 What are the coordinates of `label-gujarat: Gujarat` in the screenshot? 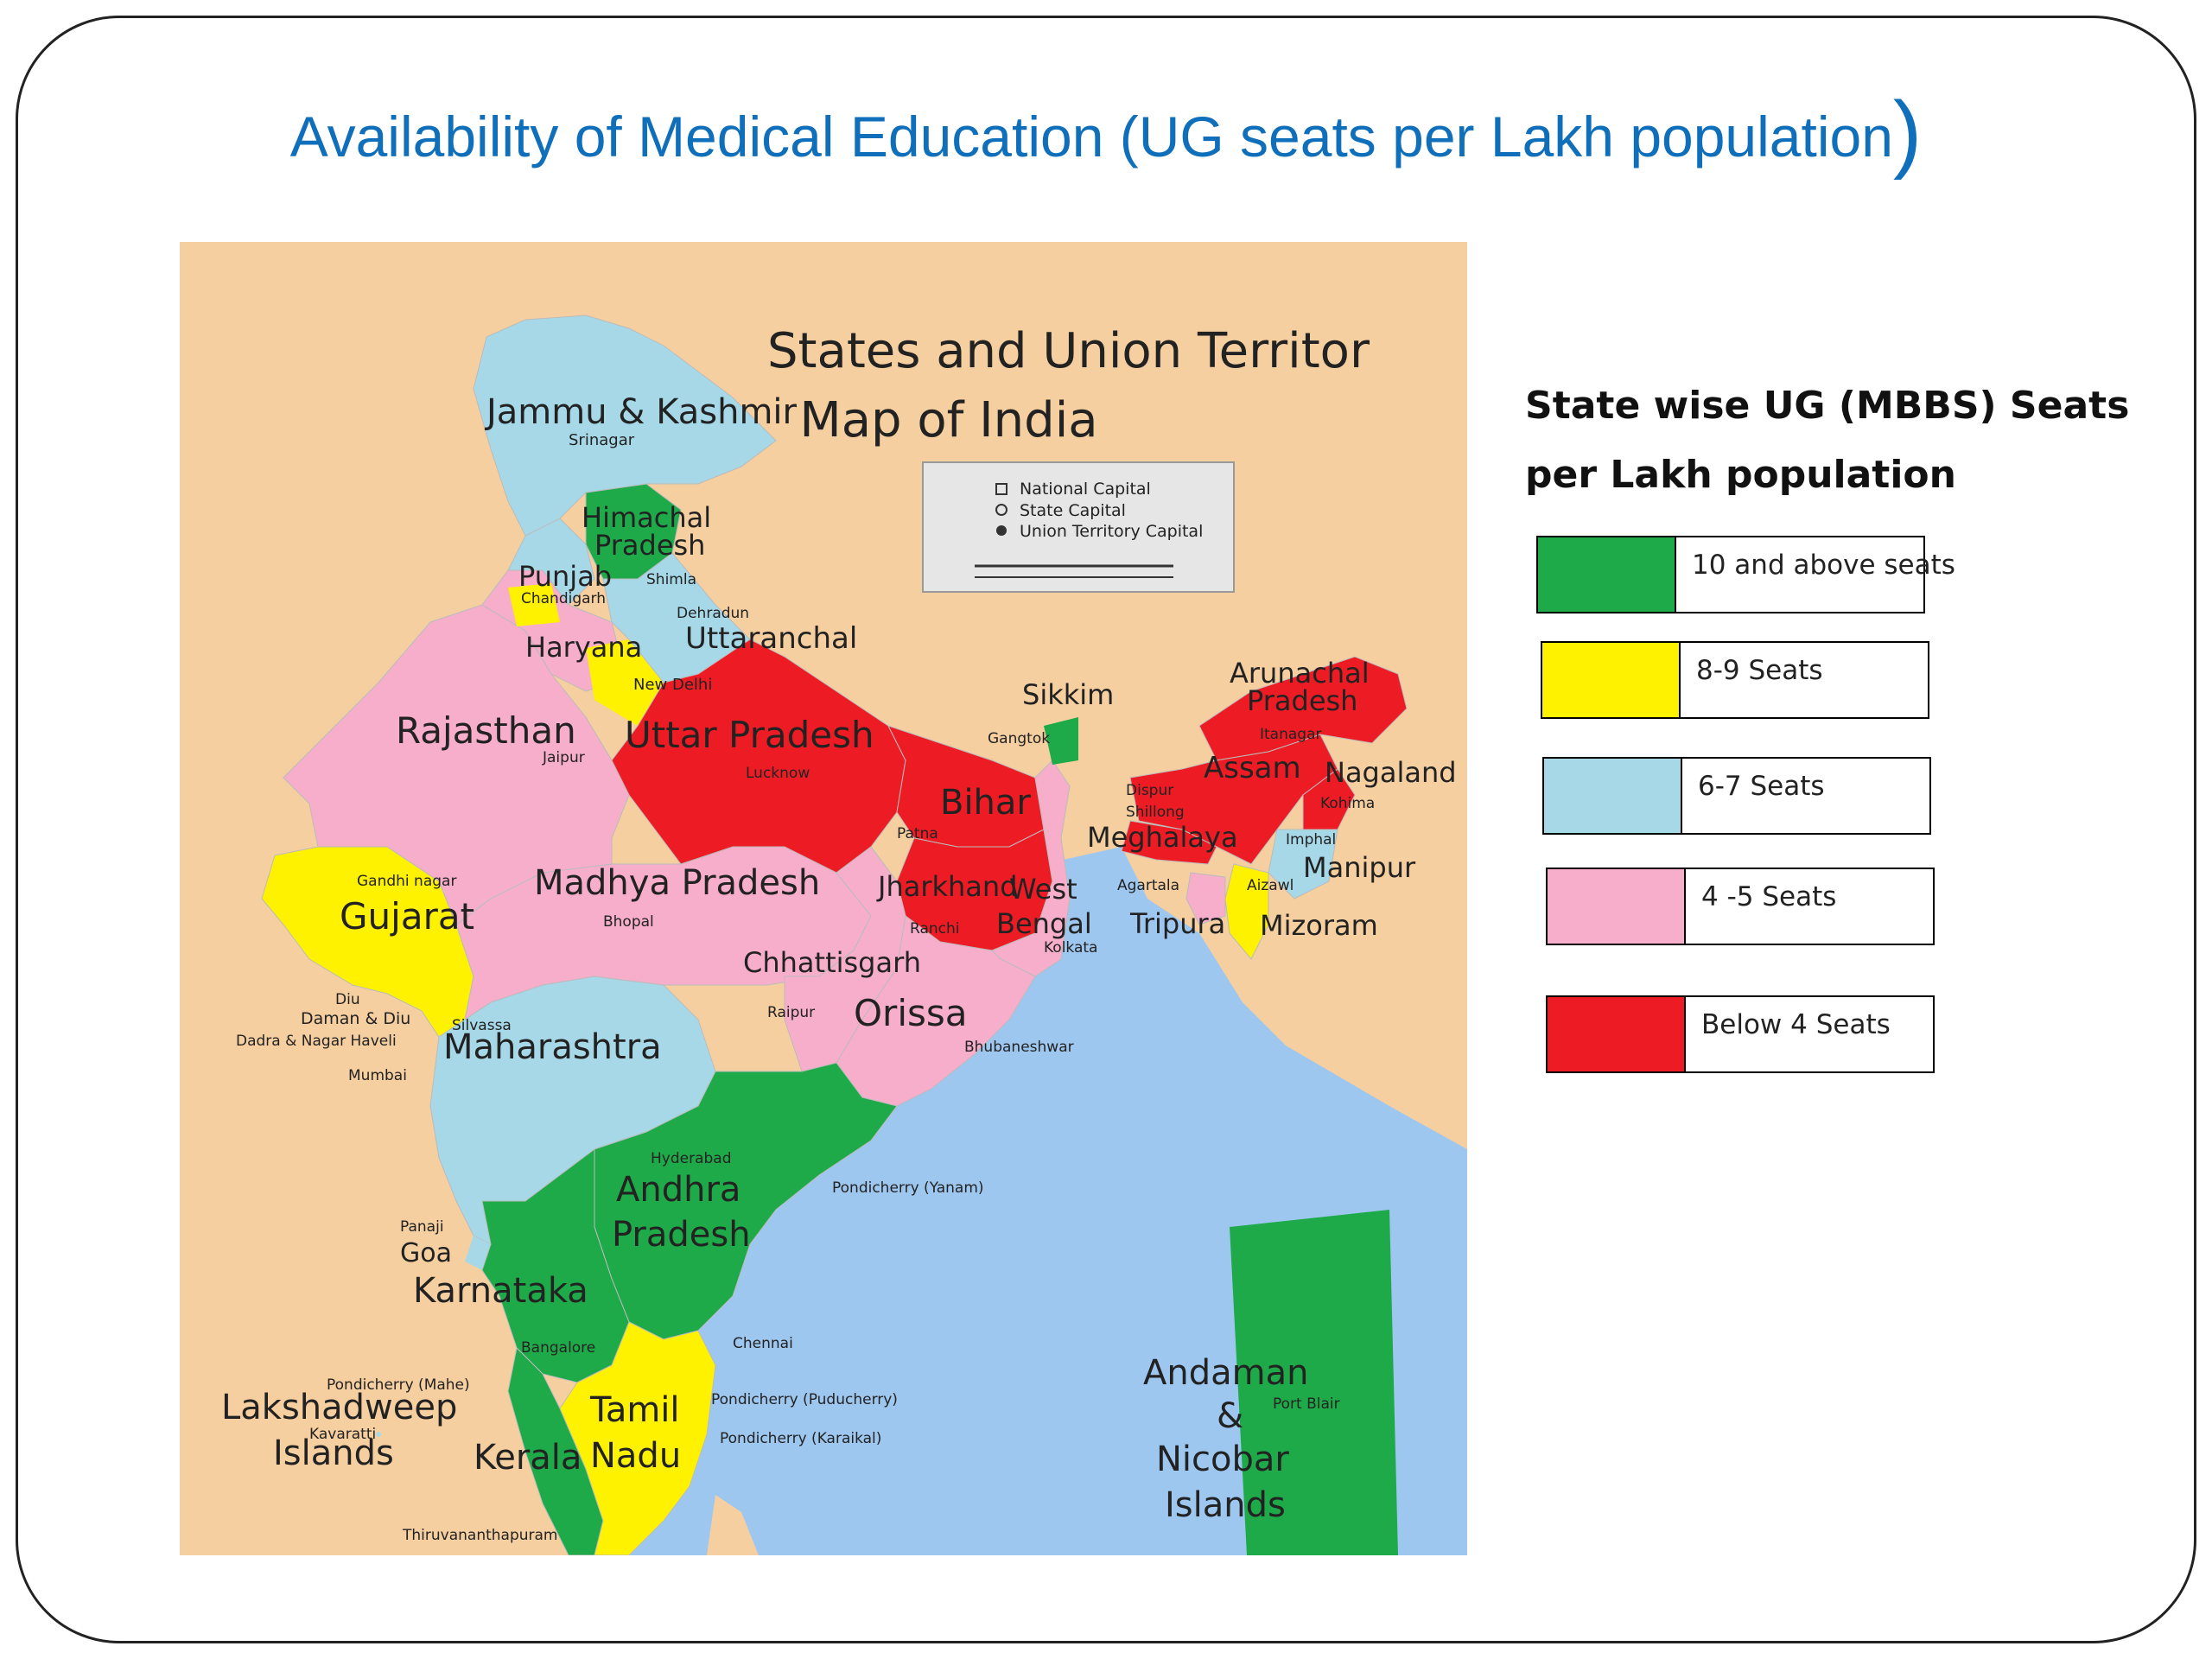 It's located at (407, 916).